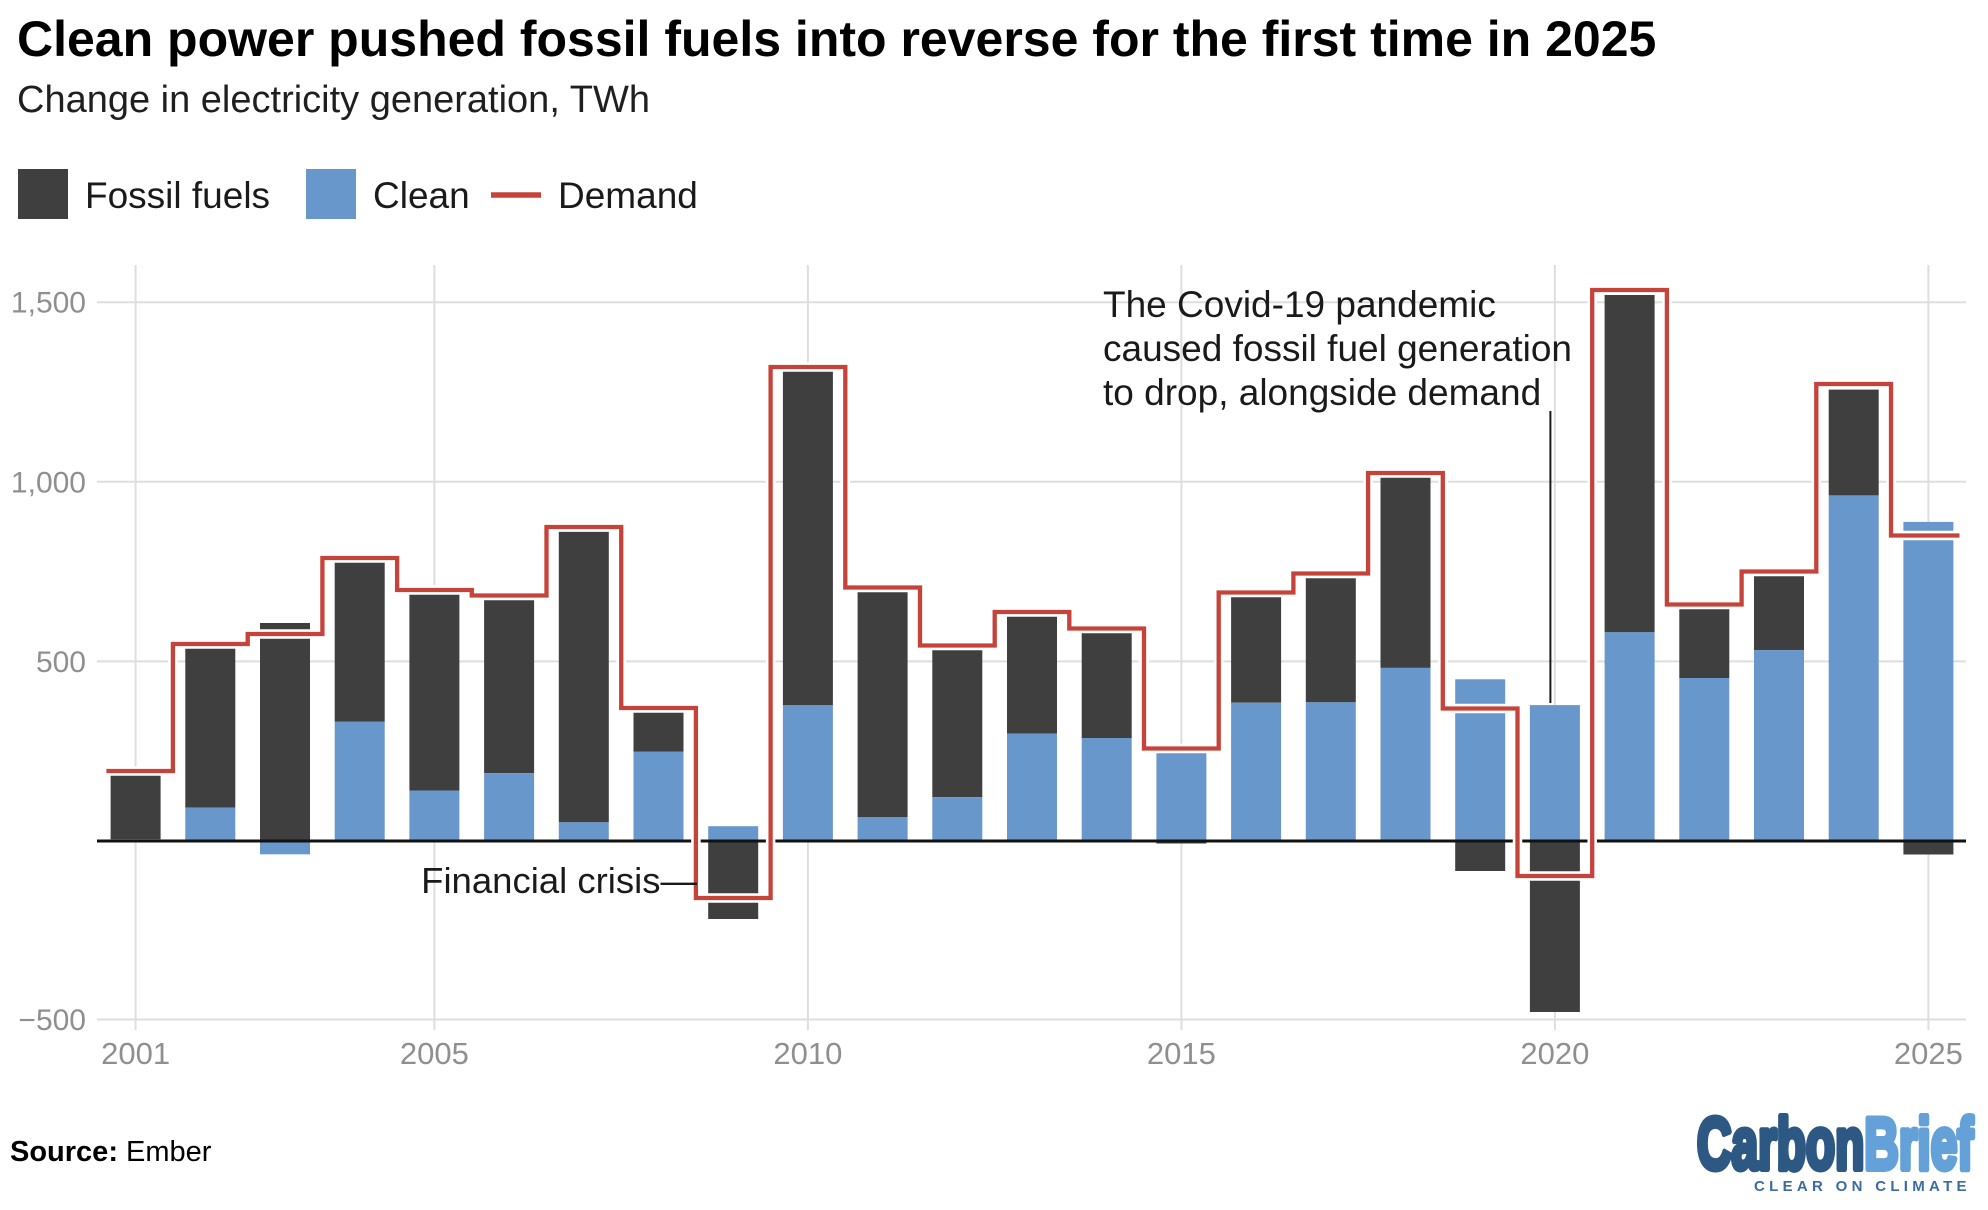  Describe the element at coordinates (52, 1020) in the screenshot. I see `svg-text: −500` at that location.